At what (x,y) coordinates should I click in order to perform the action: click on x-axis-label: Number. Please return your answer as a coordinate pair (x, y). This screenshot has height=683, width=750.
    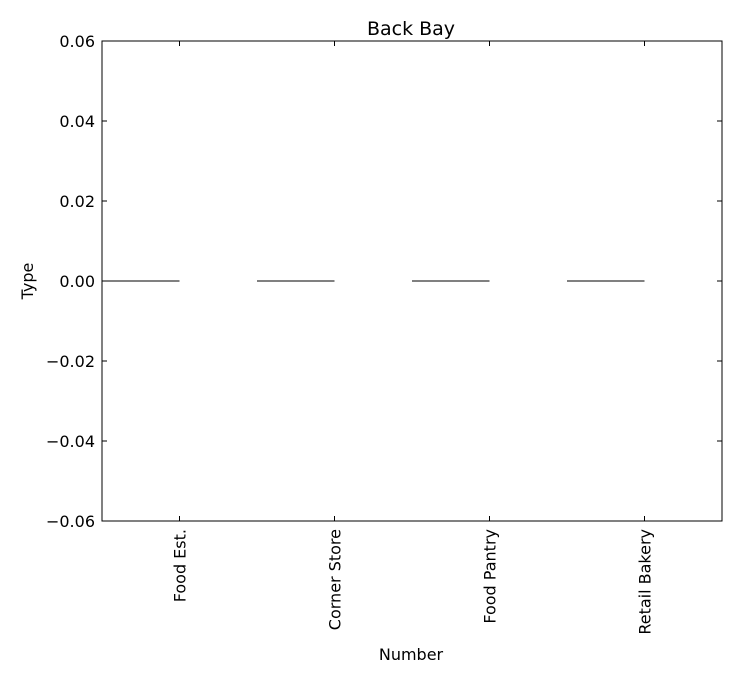
    Looking at the image, I should click on (411, 654).